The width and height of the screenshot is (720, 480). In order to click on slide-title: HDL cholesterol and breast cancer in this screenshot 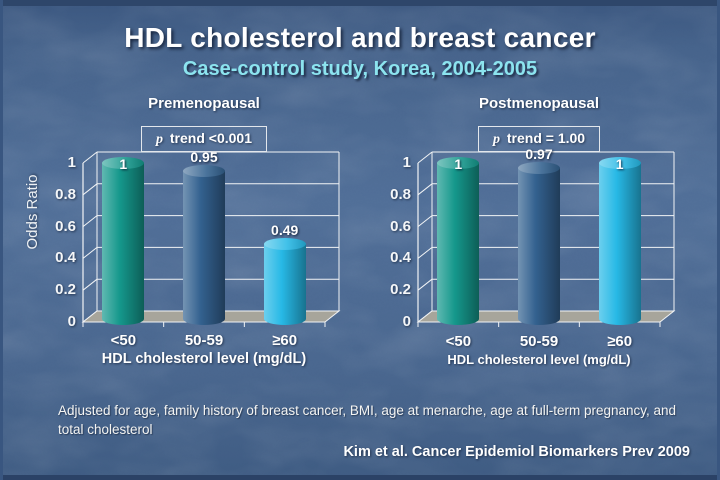, I will do `click(360, 37)`.